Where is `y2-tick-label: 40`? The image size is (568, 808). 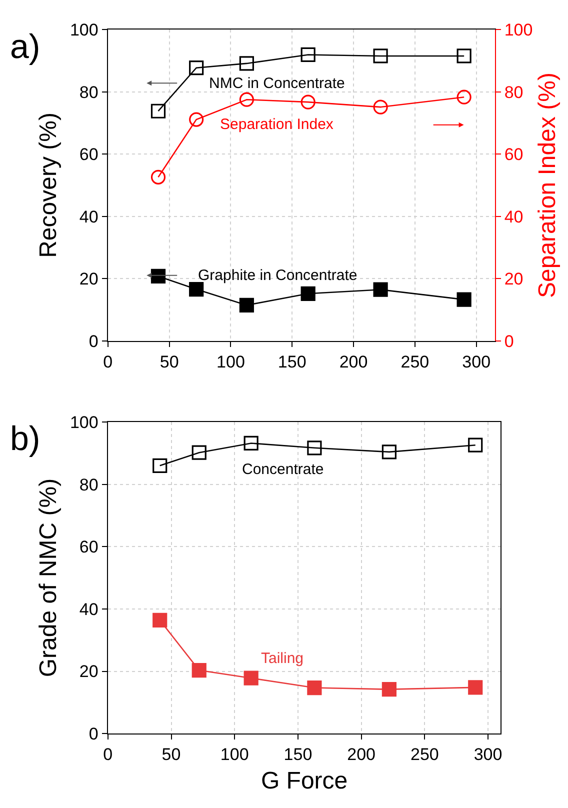
y2-tick-label: 40 is located at coordinates (514, 216).